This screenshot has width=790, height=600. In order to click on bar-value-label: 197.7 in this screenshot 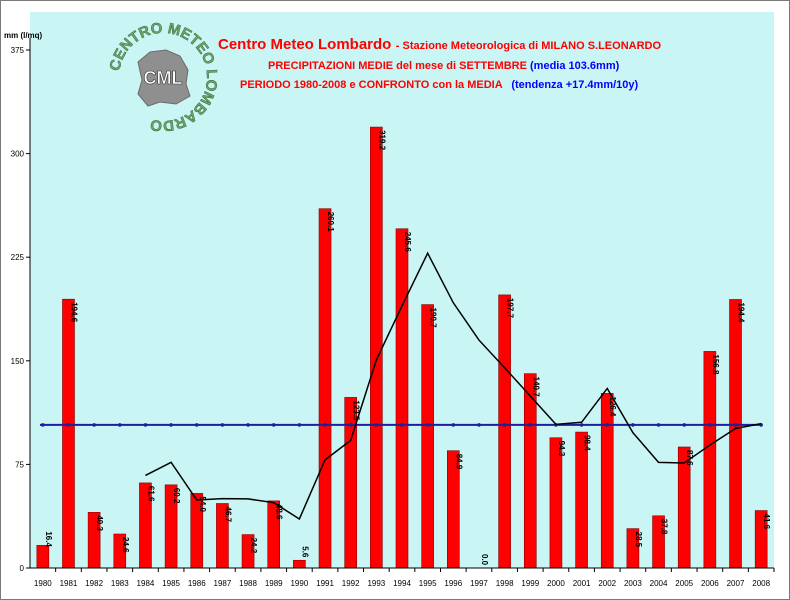, I will do `click(510, 308)`.